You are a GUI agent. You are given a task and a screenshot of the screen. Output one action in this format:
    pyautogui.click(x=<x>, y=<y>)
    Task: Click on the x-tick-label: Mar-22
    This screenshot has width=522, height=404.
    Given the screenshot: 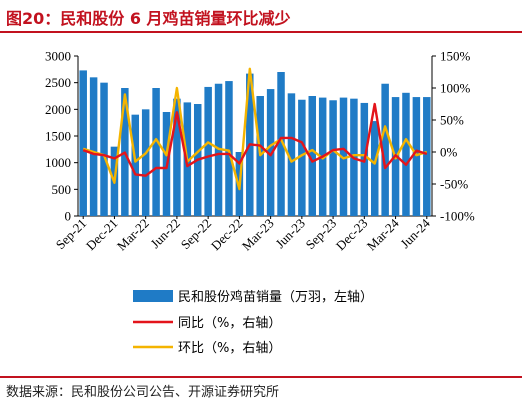 What is the action you would take?
    pyautogui.click(x=133, y=235)
    